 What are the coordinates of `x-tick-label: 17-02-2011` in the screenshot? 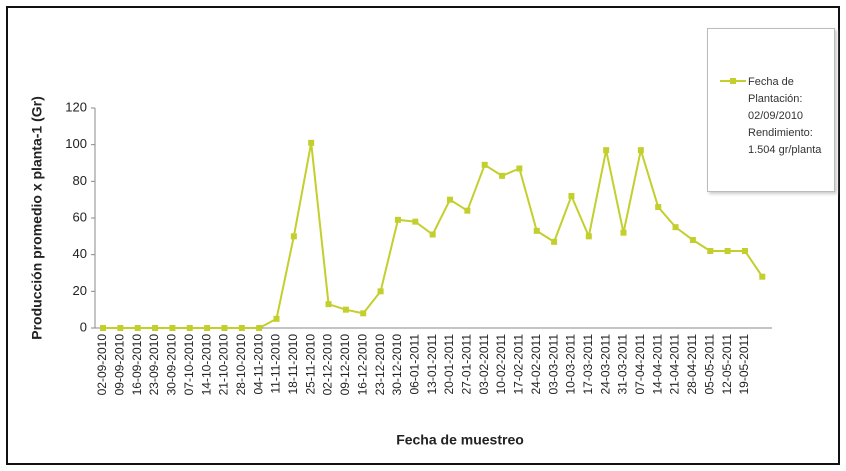 It's located at (519, 364).